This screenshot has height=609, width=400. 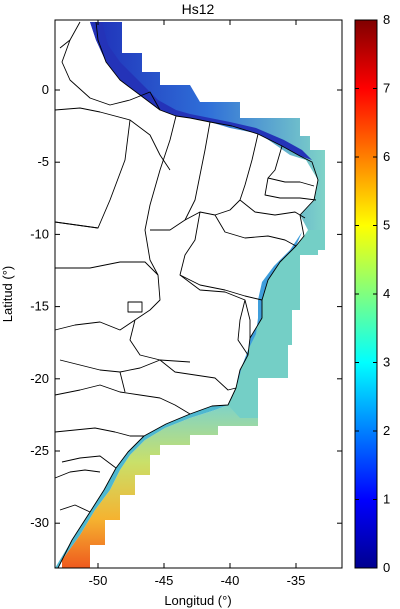 What do you see at coordinates (76, 225) in the screenshot?
I see `boundary-west-line` at bounding box center [76, 225].